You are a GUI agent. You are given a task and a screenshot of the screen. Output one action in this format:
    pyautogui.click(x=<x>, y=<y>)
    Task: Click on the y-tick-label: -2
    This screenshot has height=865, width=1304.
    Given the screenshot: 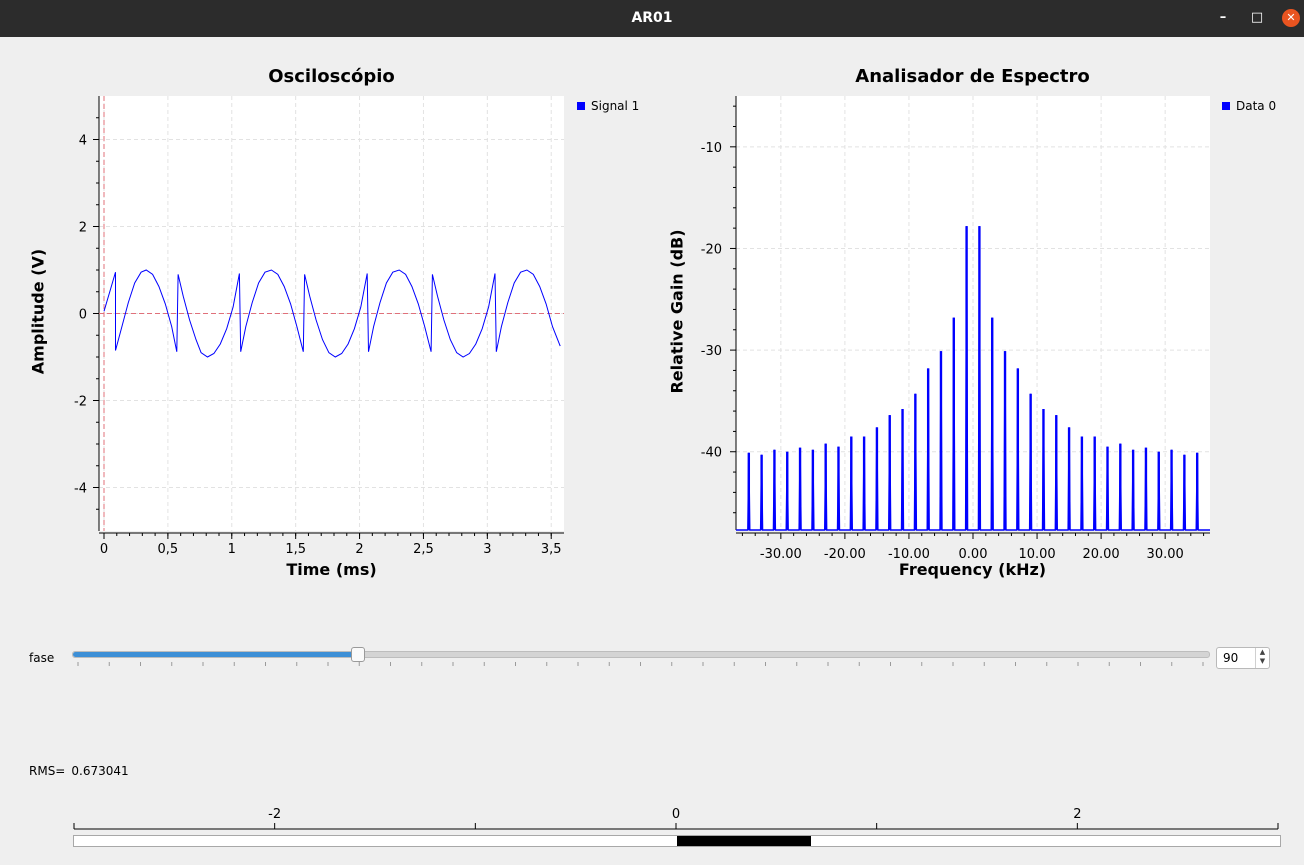 What is the action you would take?
    pyautogui.click(x=80, y=402)
    